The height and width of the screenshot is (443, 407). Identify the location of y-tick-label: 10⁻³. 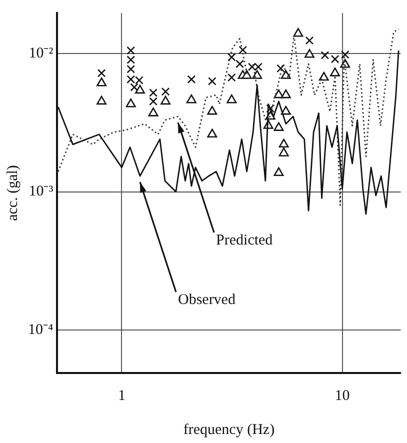
(41, 192).